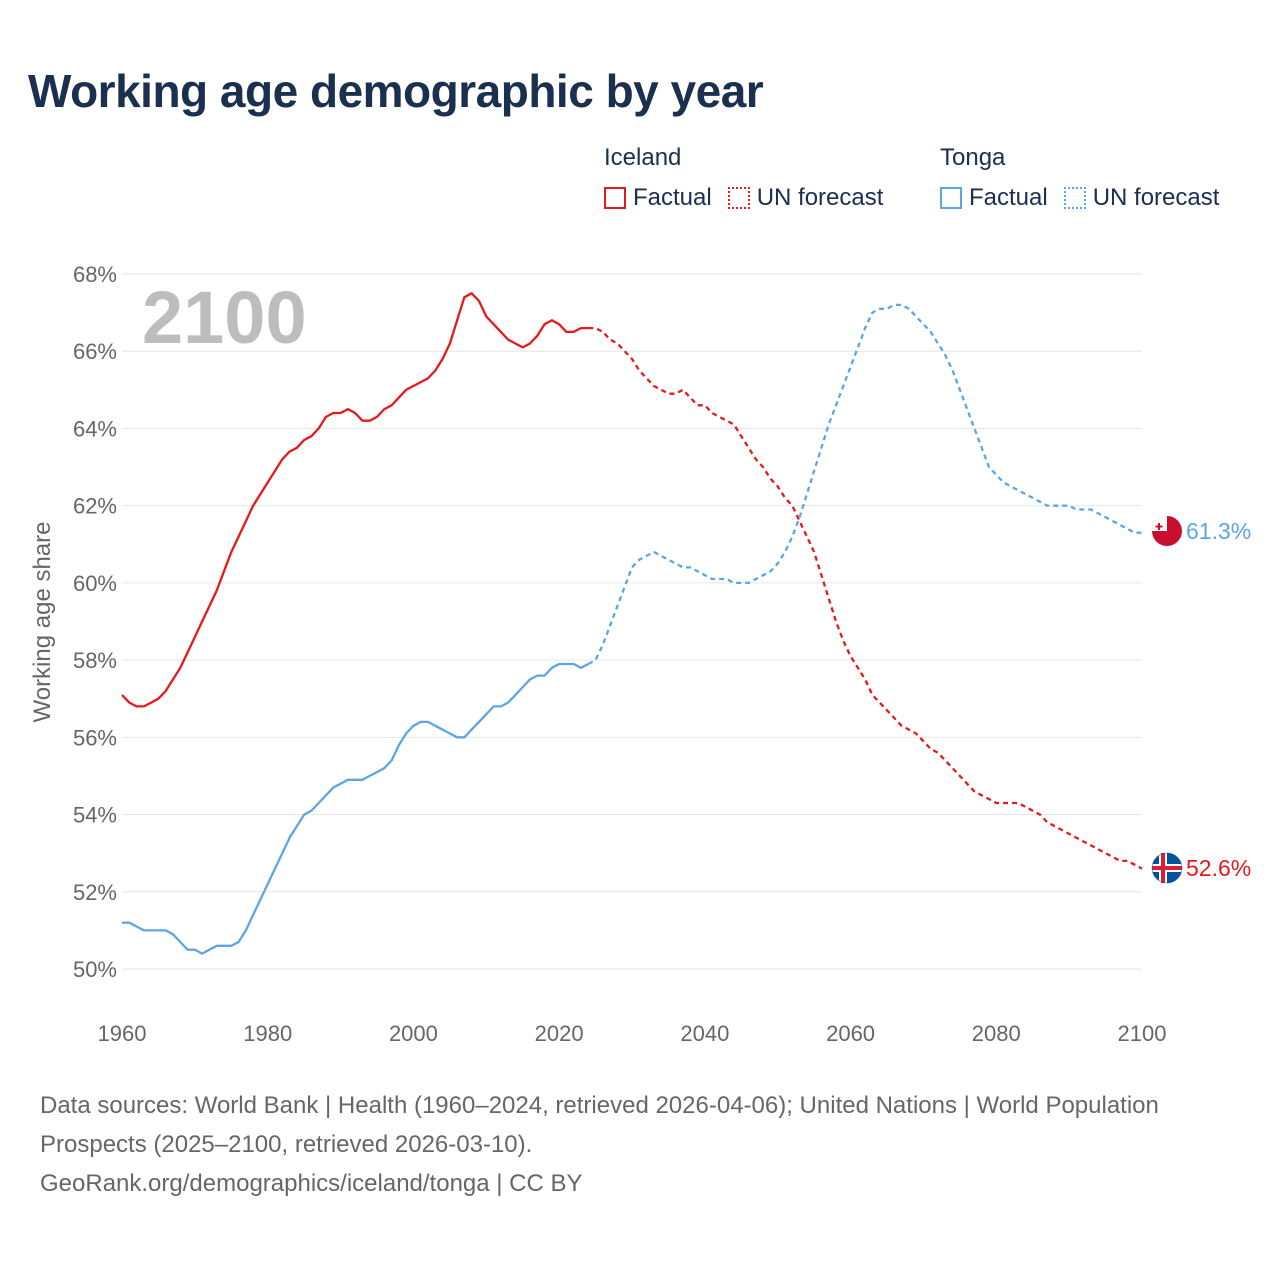 The image size is (1280, 1280). I want to click on legend-item-iceland-forecast: UN forecast, so click(805, 198).